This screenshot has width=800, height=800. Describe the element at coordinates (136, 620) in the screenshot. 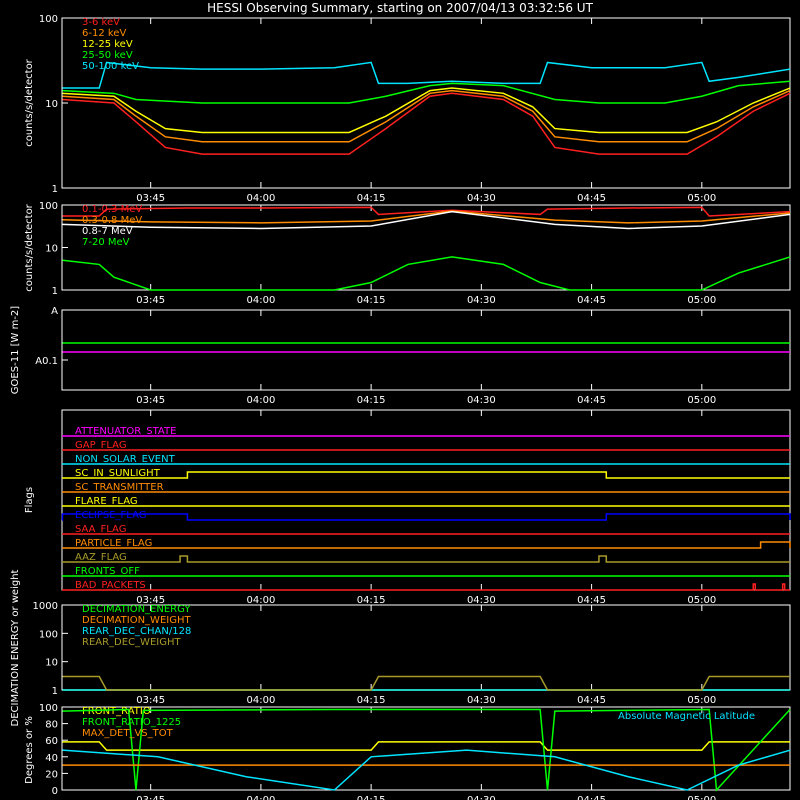

I see `legend-entry: DECIMATION_WEIGHT` at that location.